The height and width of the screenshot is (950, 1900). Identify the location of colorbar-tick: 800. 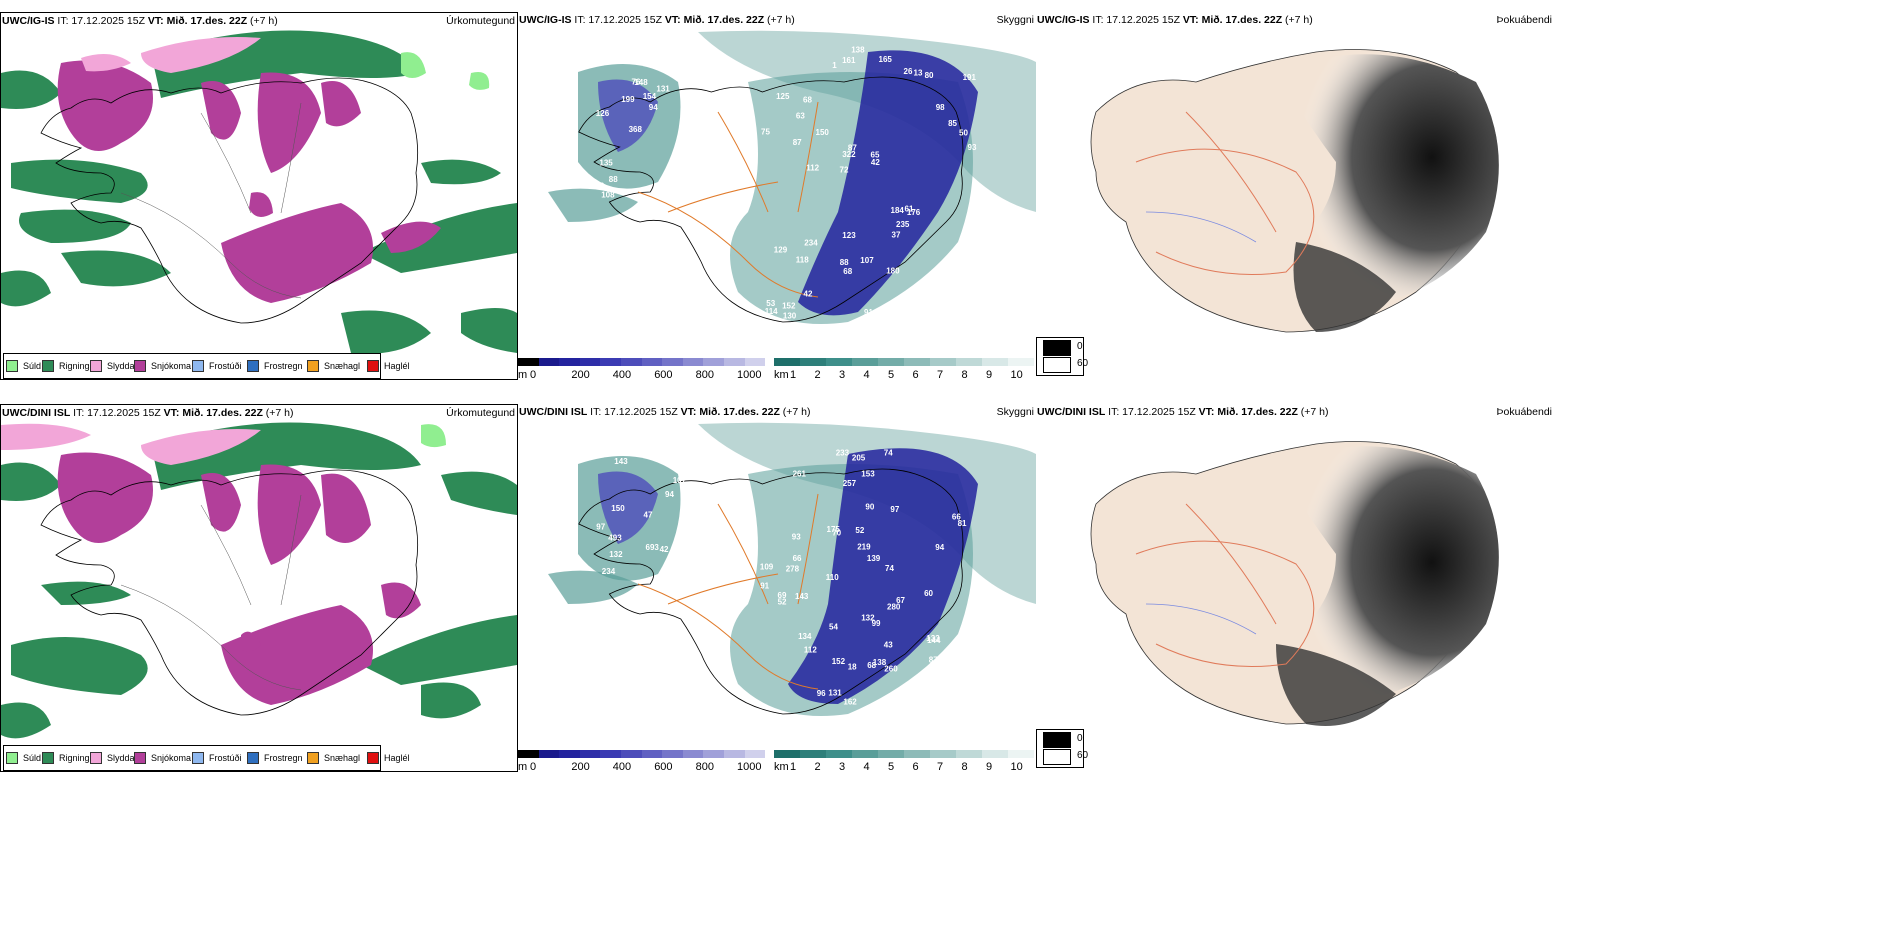
(704, 374).